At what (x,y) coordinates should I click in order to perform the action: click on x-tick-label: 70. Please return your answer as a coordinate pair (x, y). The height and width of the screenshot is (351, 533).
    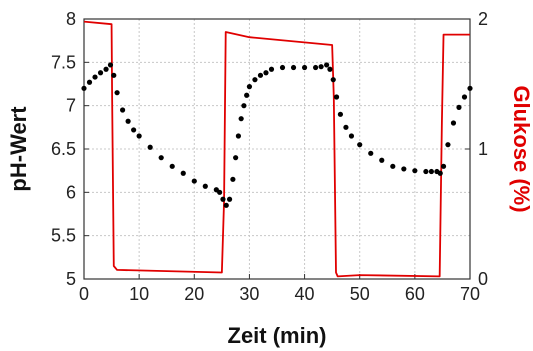
    Looking at the image, I should click on (470, 294).